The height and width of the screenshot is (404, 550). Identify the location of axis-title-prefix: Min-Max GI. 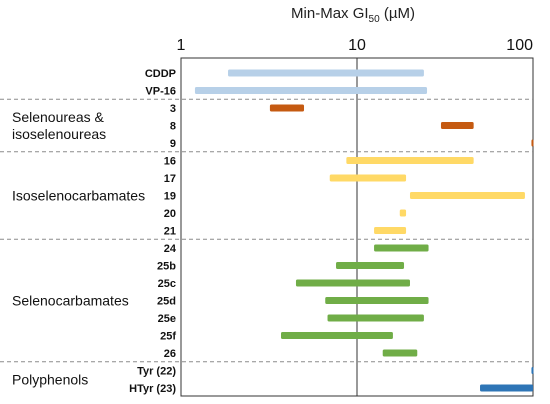
(330, 13).